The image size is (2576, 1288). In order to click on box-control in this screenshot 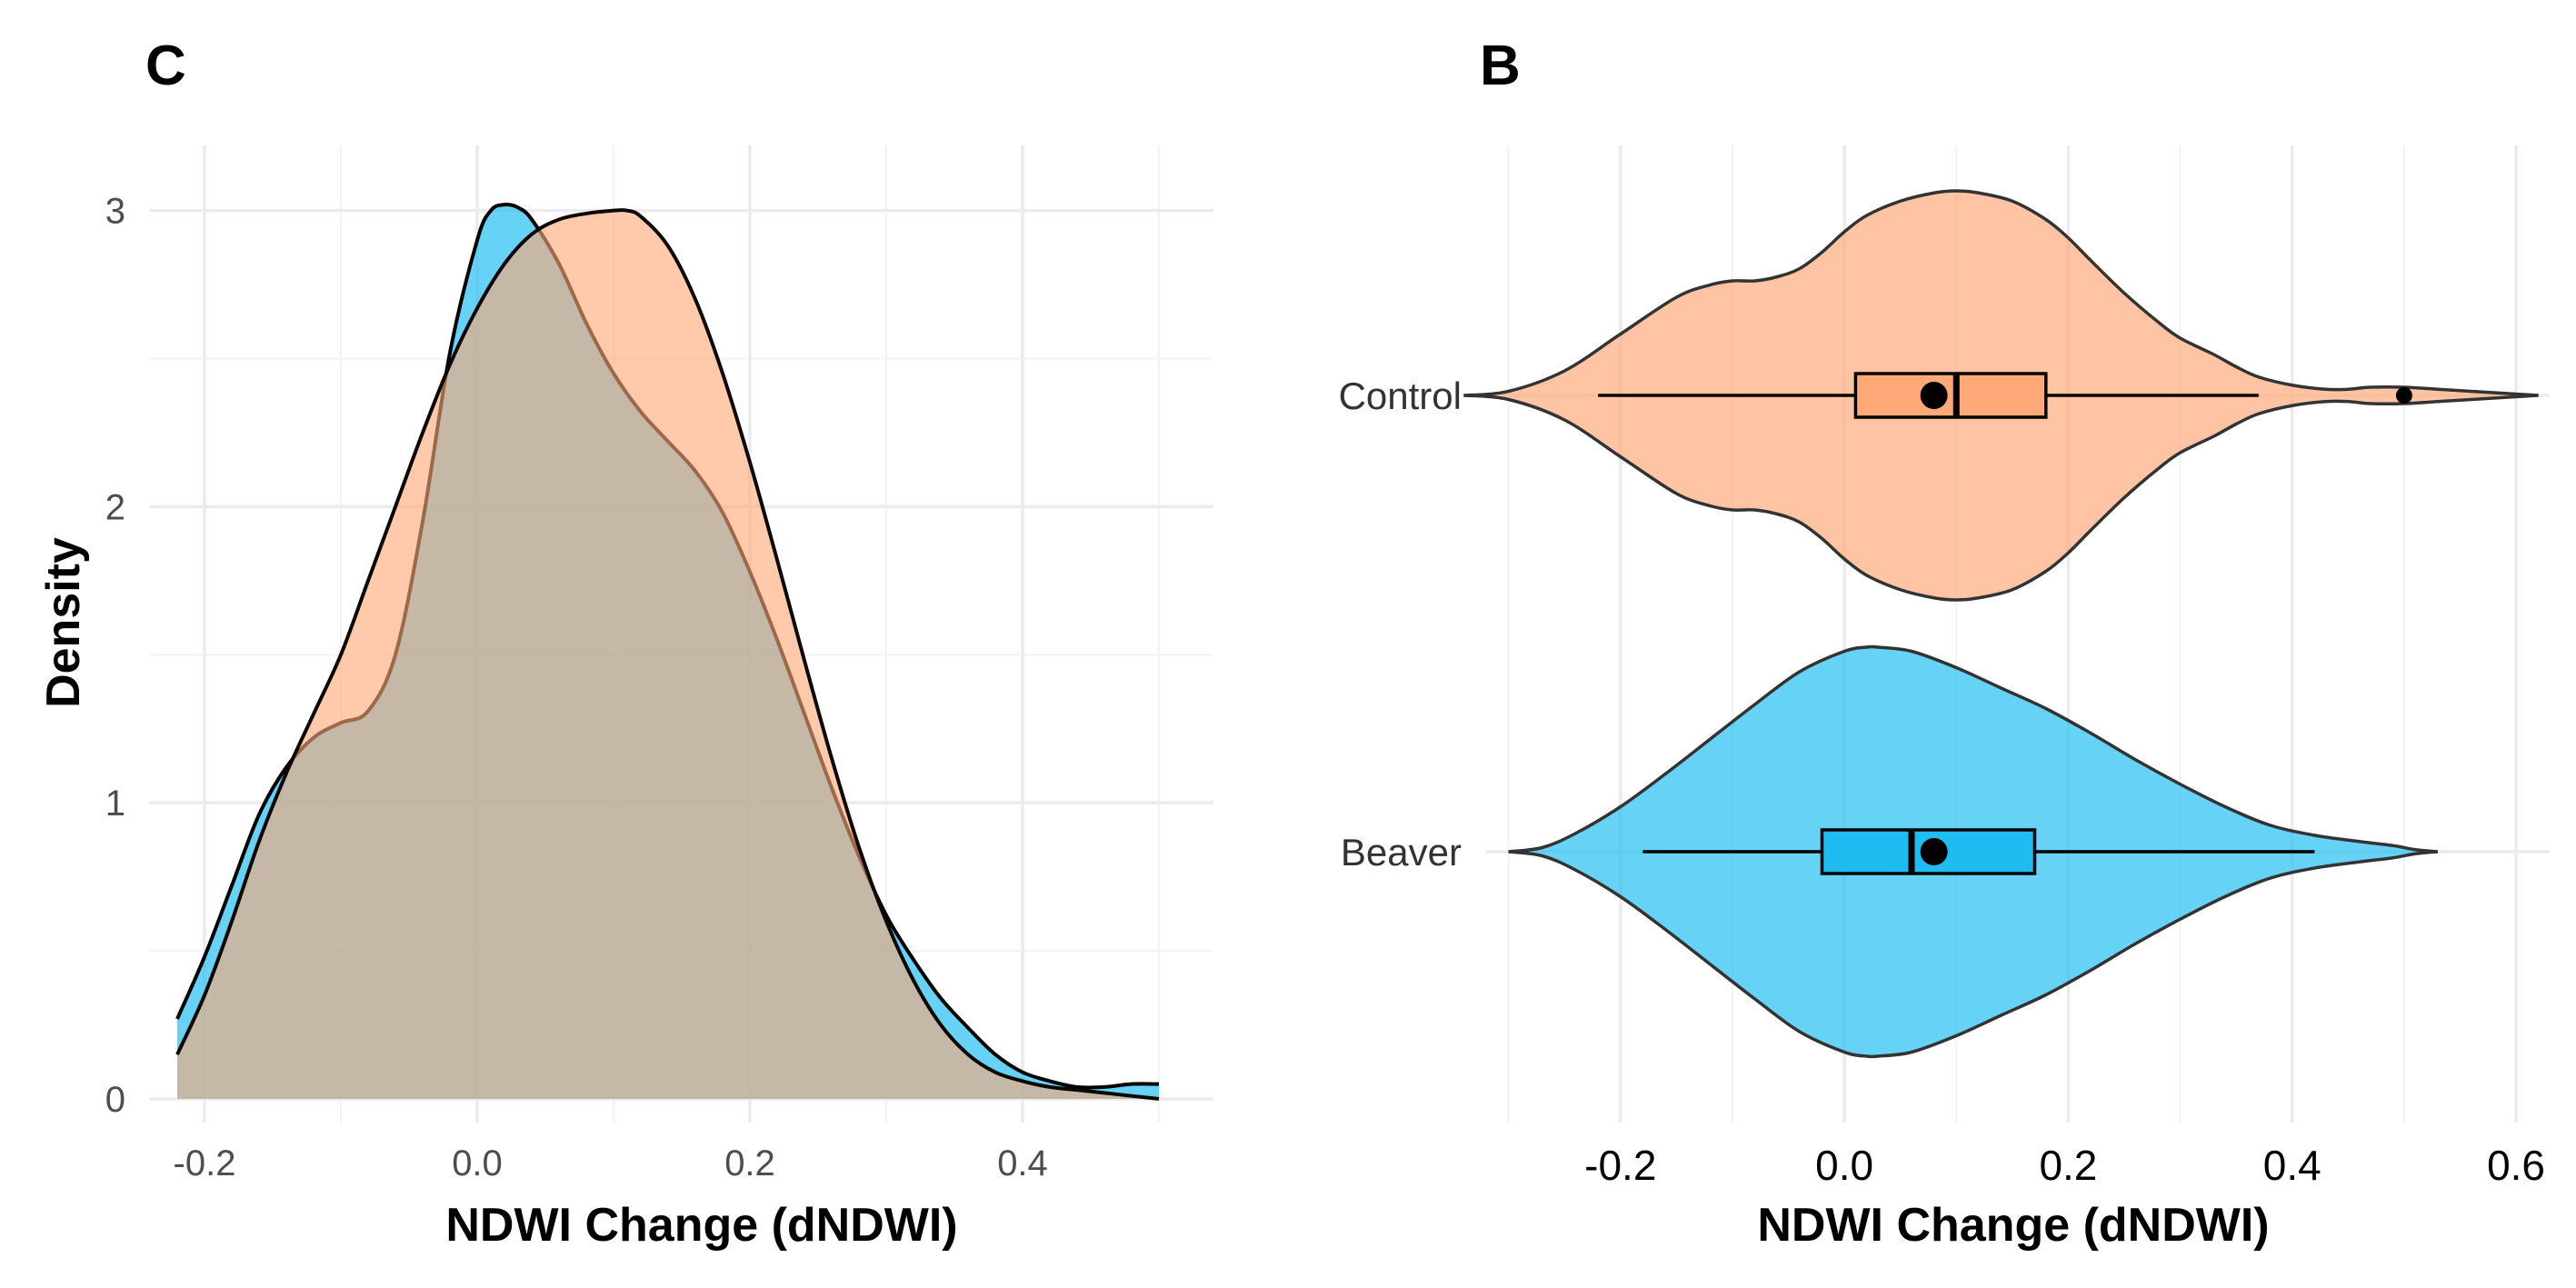, I will do `click(1950, 395)`.